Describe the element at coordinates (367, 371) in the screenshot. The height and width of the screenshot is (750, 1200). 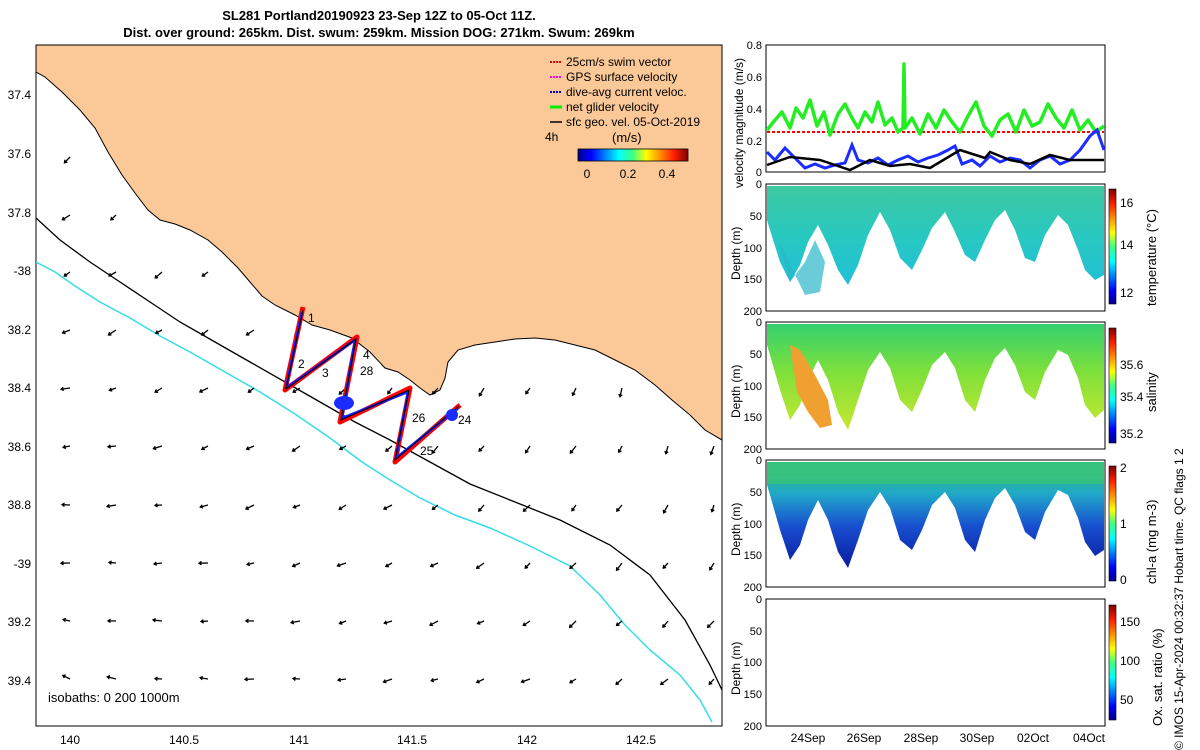
I see `track-label-28: 28` at that location.